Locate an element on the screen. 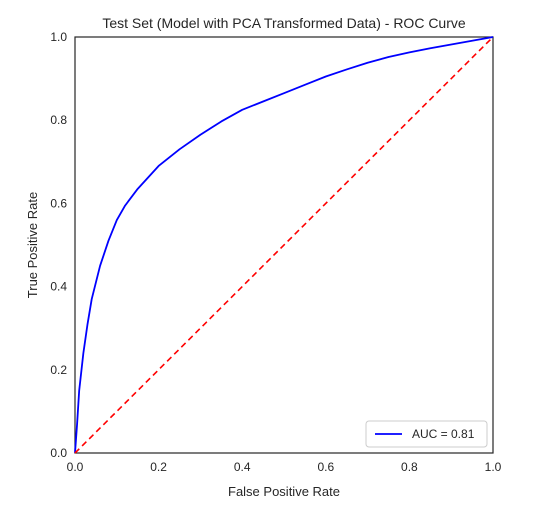 The height and width of the screenshot is (512, 556). x-tick-label: 0.0 is located at coordinates (75, 467).